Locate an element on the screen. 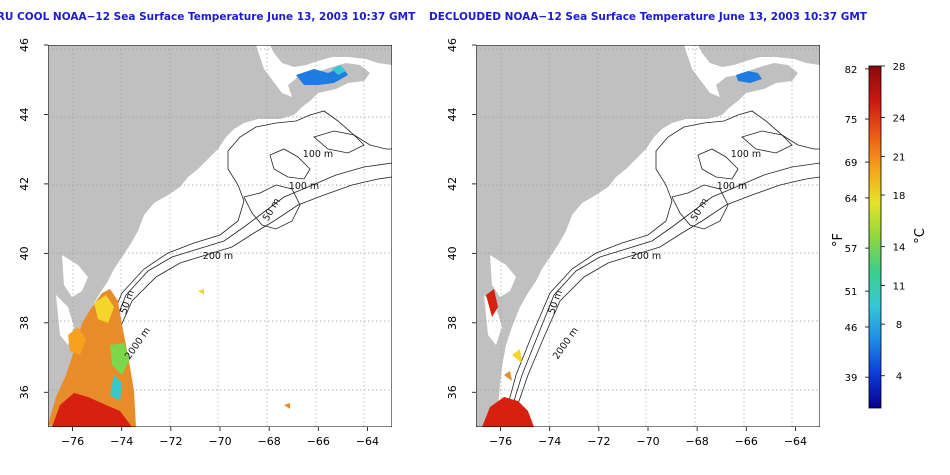 This screenshot has width=950, height=475. celsius-tick-label: 21 is located at coordinates (899, 157).